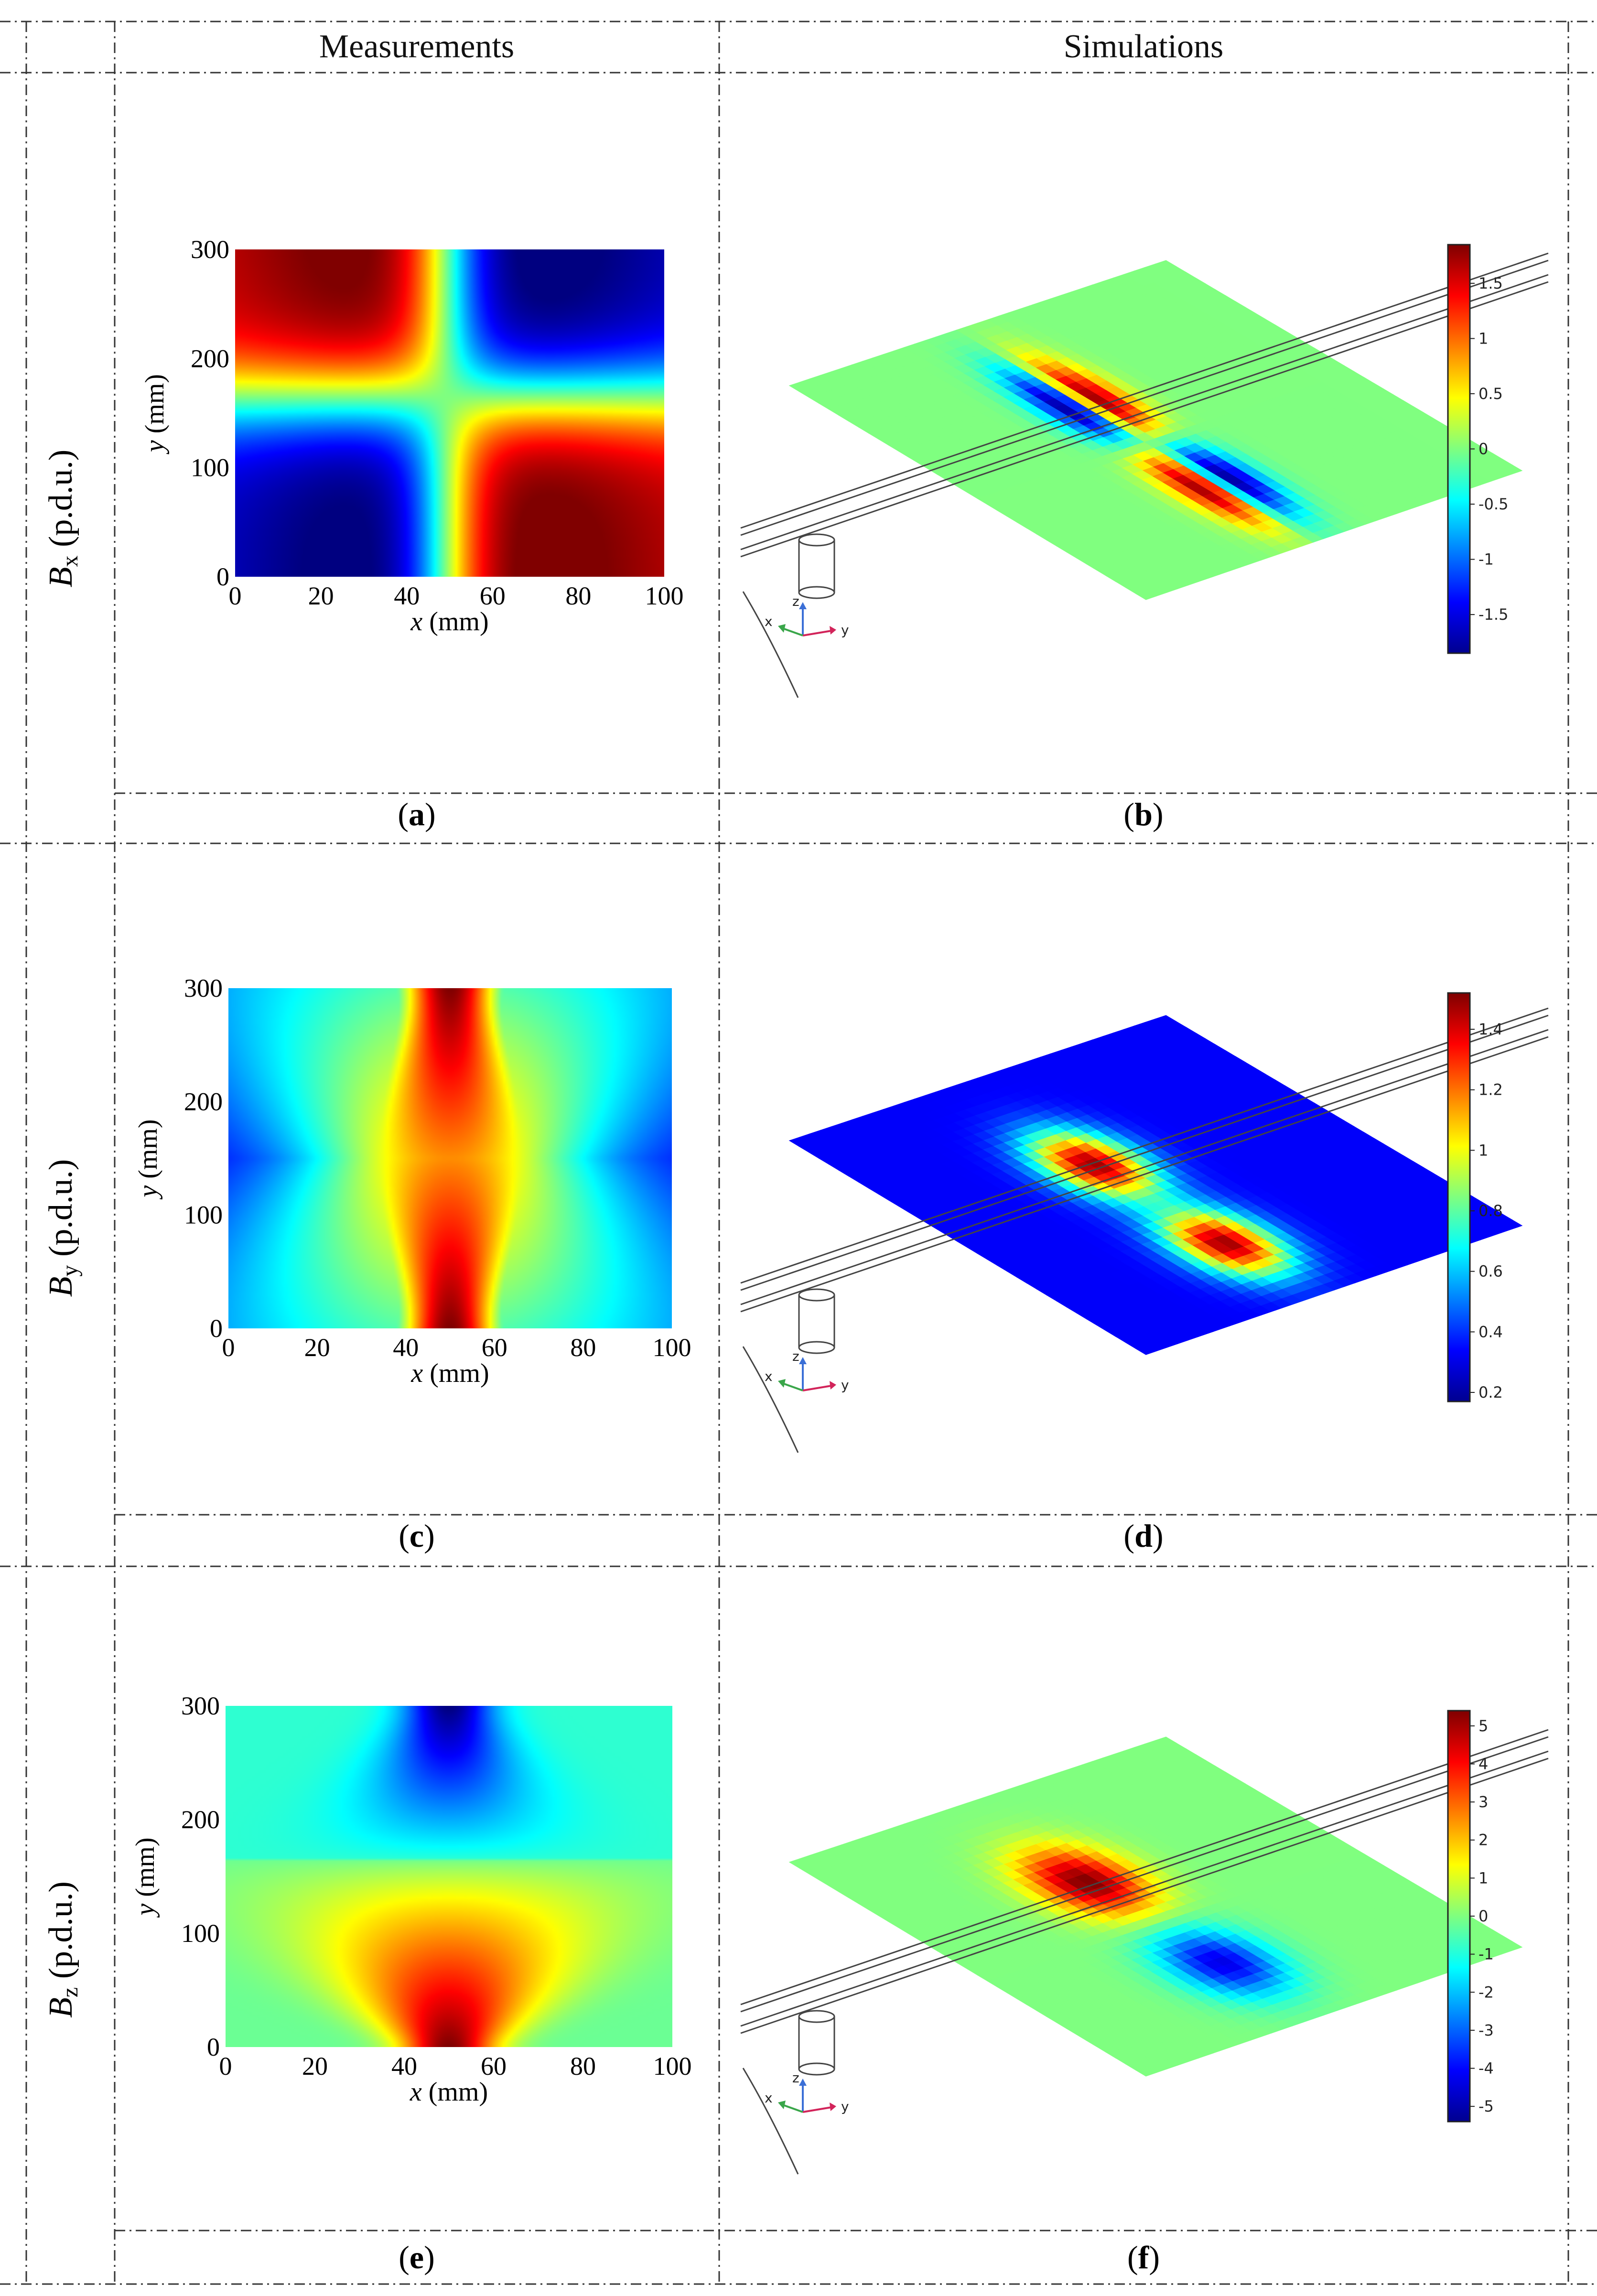 The image size is (1597, 2296). What do you see at coordinates (1493, 614) in the screenshot?
I see `colorbar-tick-label: -1.5` at bounding box center [1493, 614].